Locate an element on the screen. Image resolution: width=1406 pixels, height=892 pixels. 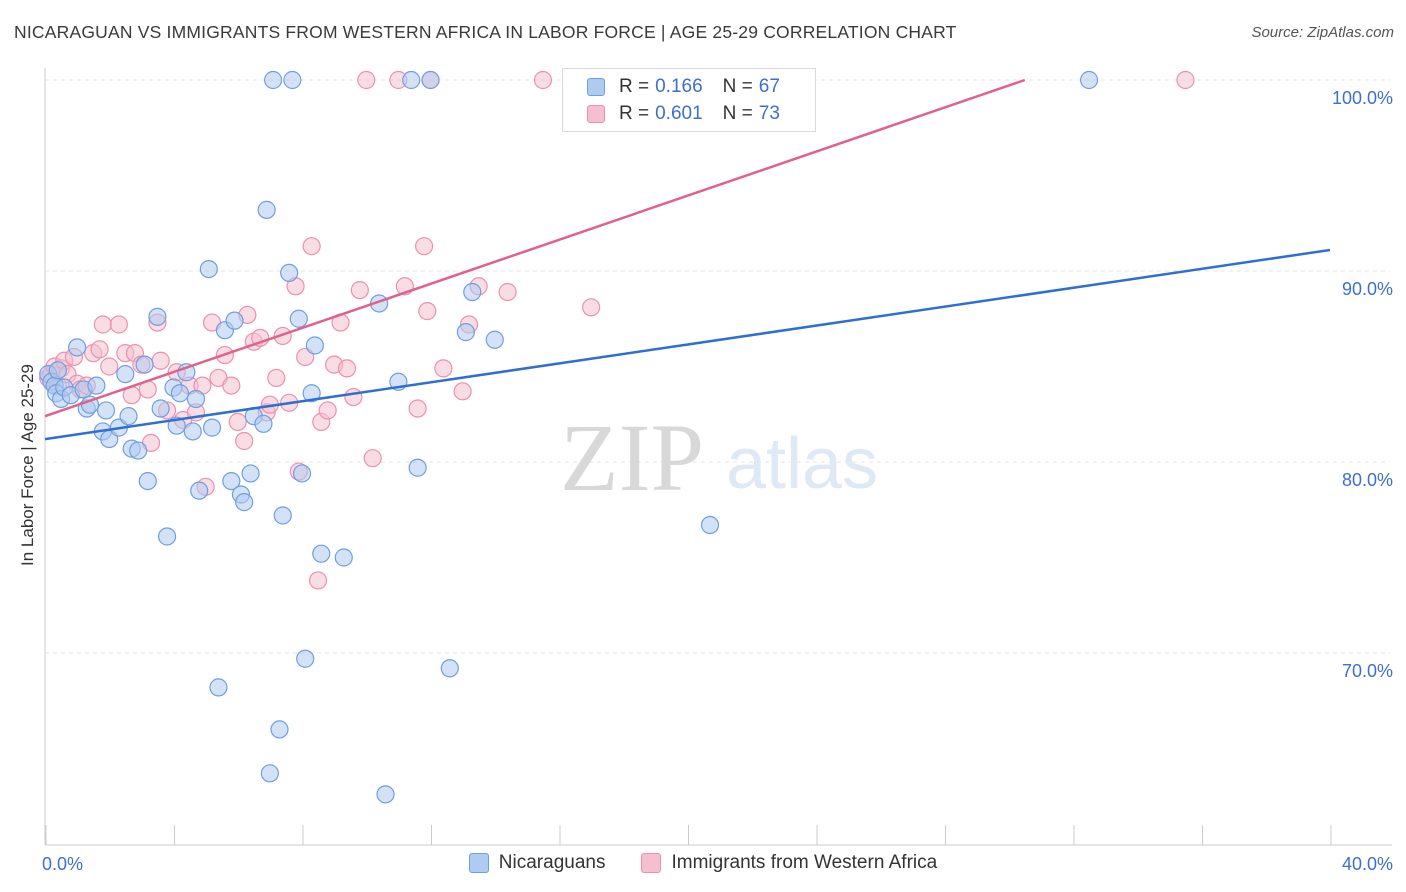
watermark-zip: ZIP is located at coordinates (632, 457).